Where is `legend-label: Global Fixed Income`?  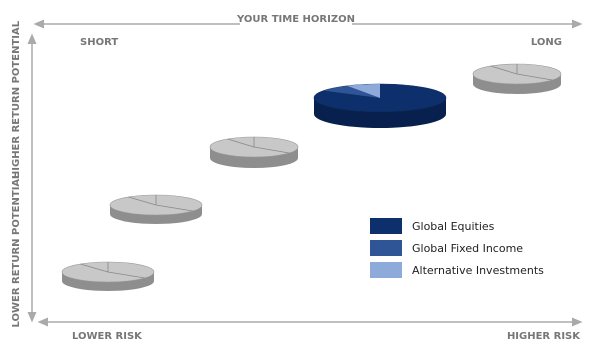 legend-label: Global Fixed Income is located at coordinates (467, 248).